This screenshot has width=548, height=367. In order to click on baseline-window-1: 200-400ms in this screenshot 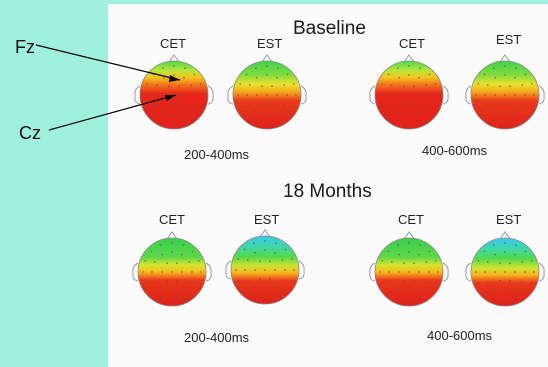, I will do `click(217, 154)`.